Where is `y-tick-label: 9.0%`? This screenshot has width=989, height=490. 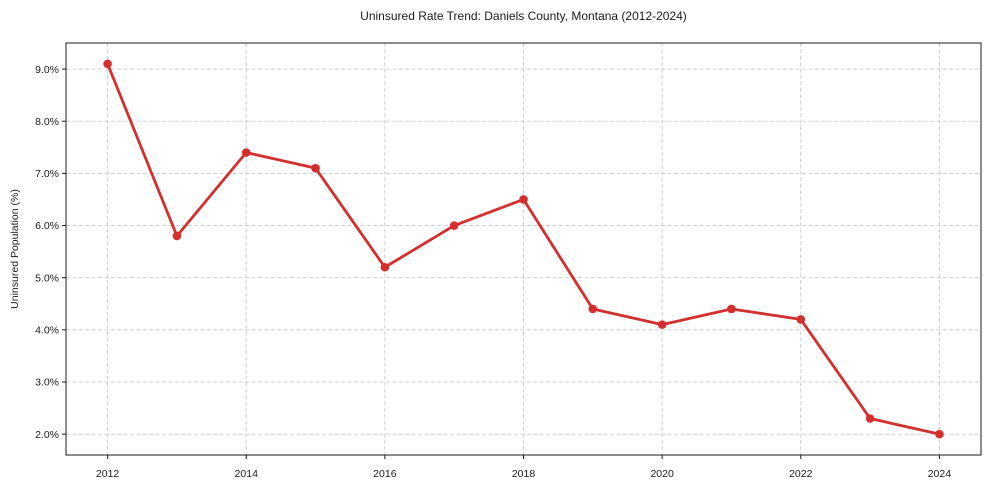
y-tick-label: 9.0% is located at coordinates (47, 70).